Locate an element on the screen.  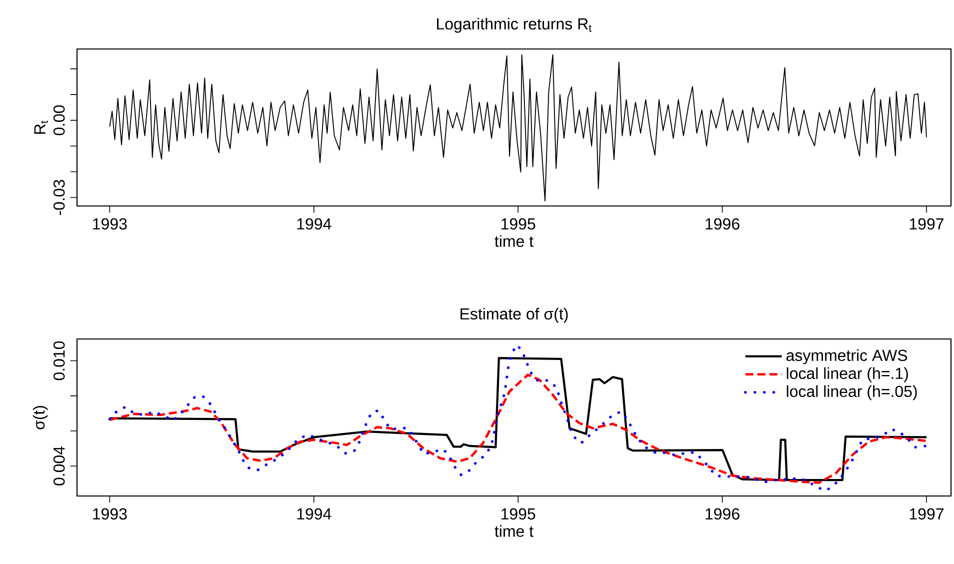
legend-label: local linear (h=.05) is located at coordinates (851, 392).